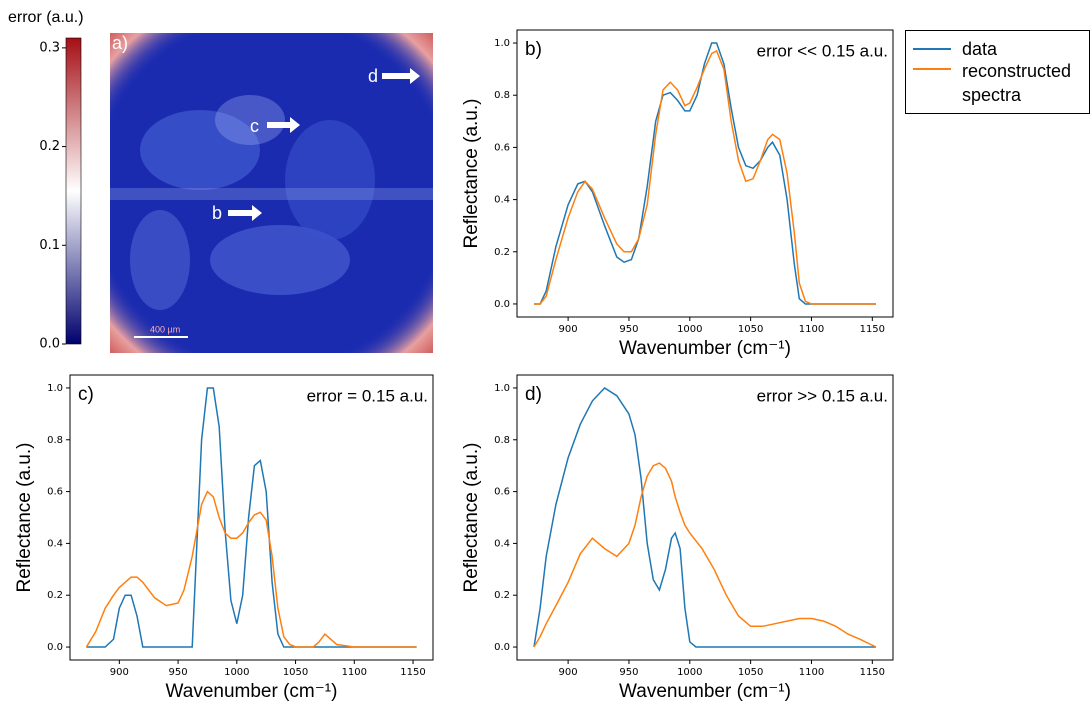 The height and width of the screenshot is (702, 1092). I want to click on panel-label: b), so click(533, 49).